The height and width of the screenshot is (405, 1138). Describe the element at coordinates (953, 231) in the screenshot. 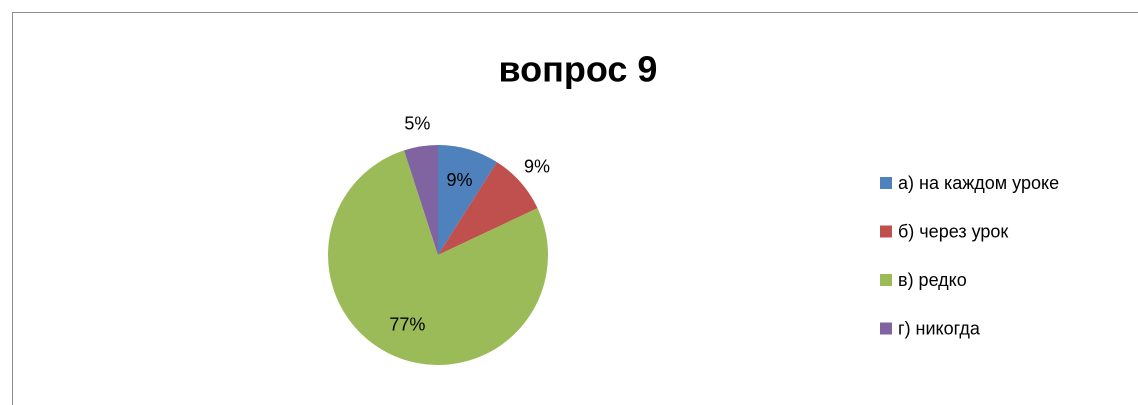

I see `legend-label: б) через урок` at that location.